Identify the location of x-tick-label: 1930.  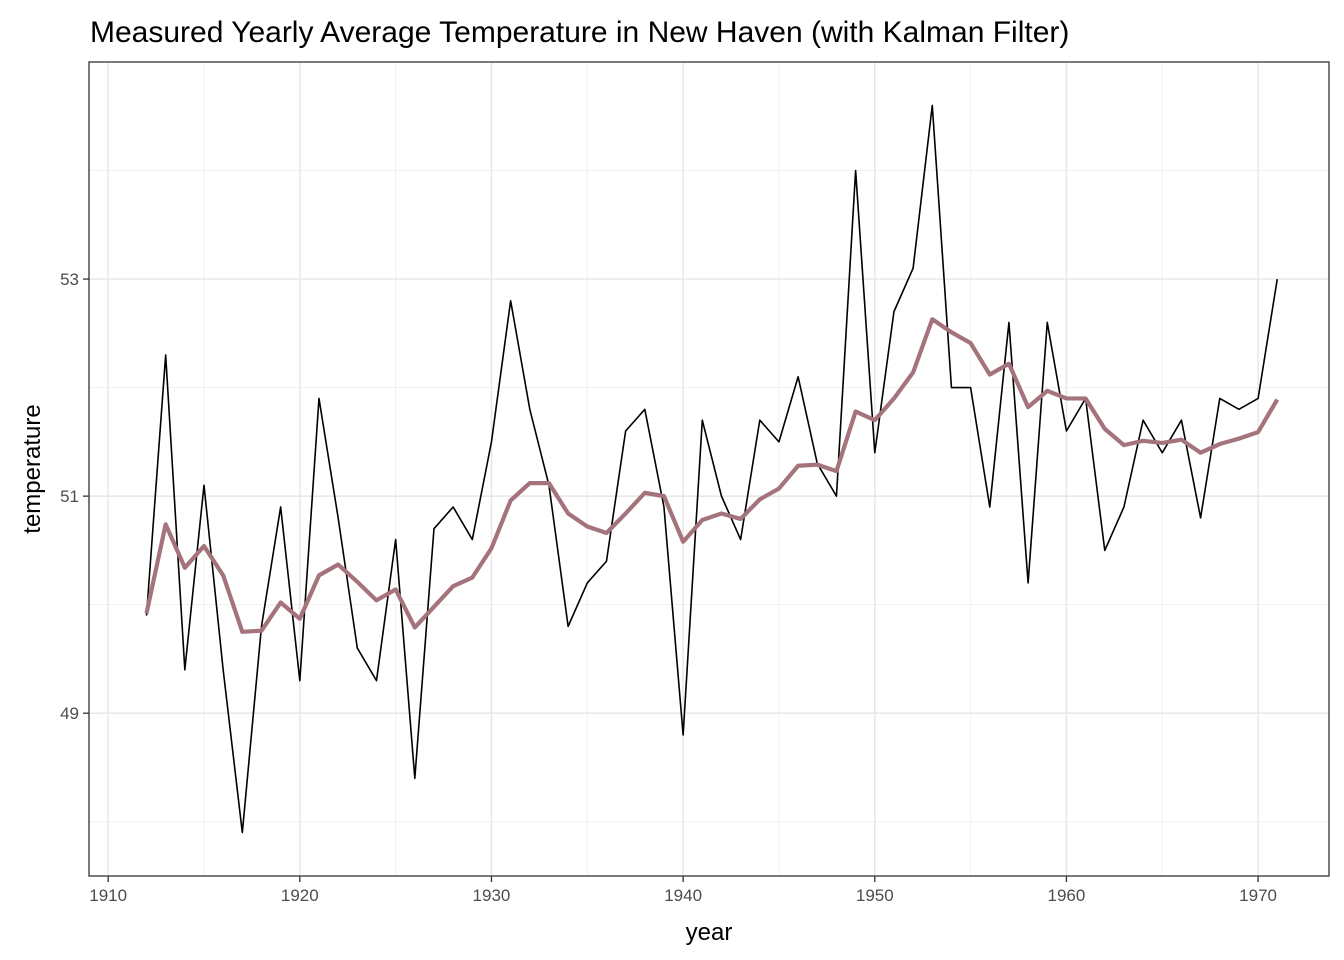
(492, 895).